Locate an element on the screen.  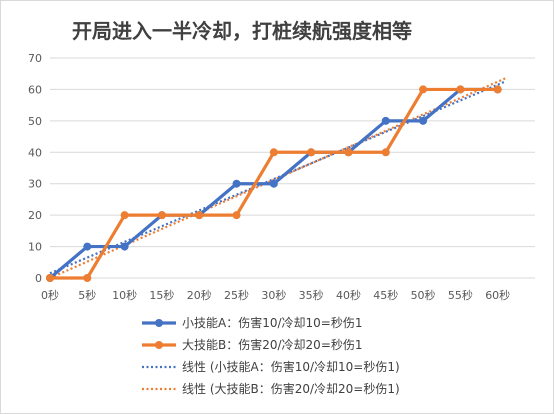
y-tick-label-2: 20 is located at coordinates (35, 215).